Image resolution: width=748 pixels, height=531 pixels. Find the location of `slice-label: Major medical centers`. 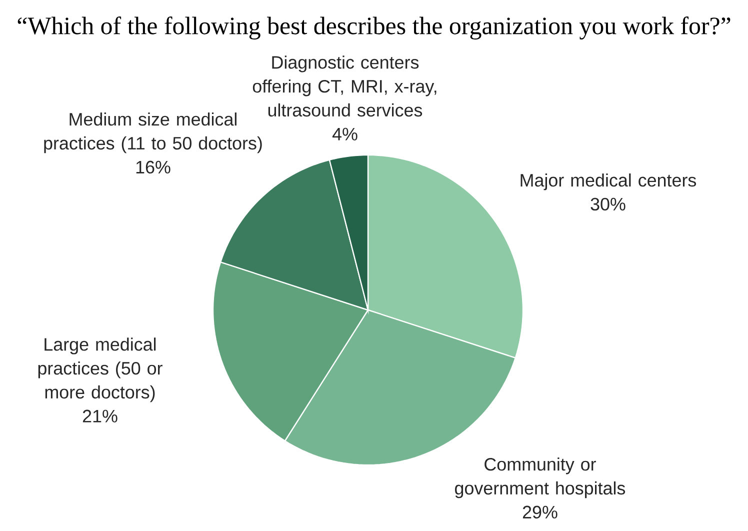

slice-label: Major medical centers is located at coordinates (608, 181).